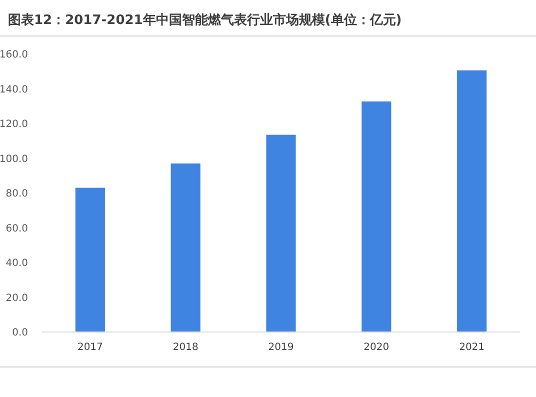 Image resolution: width=536 pixels, height=397 pixels. I want to click on x-tick-label: 2019, so click(281, 347).